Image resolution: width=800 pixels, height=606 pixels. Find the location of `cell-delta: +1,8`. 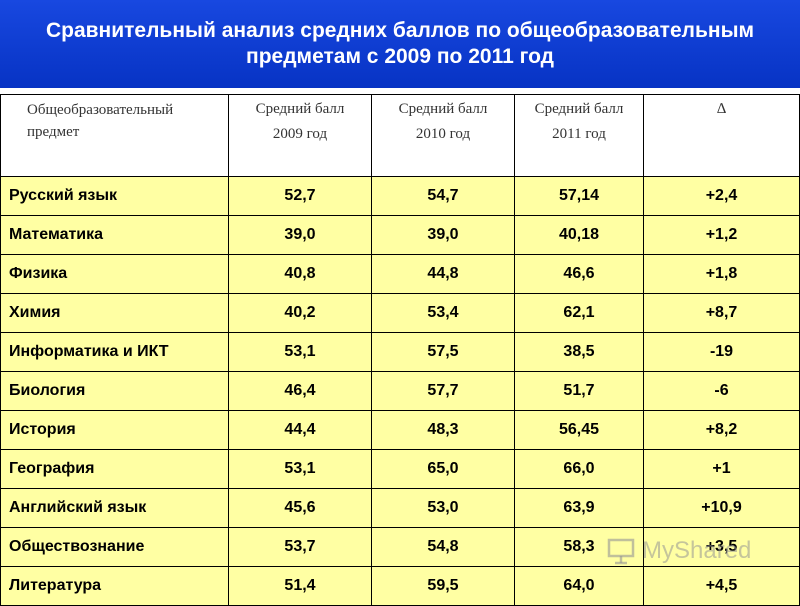

cell-delta: +1,8 is located at coordinates (721, 274).